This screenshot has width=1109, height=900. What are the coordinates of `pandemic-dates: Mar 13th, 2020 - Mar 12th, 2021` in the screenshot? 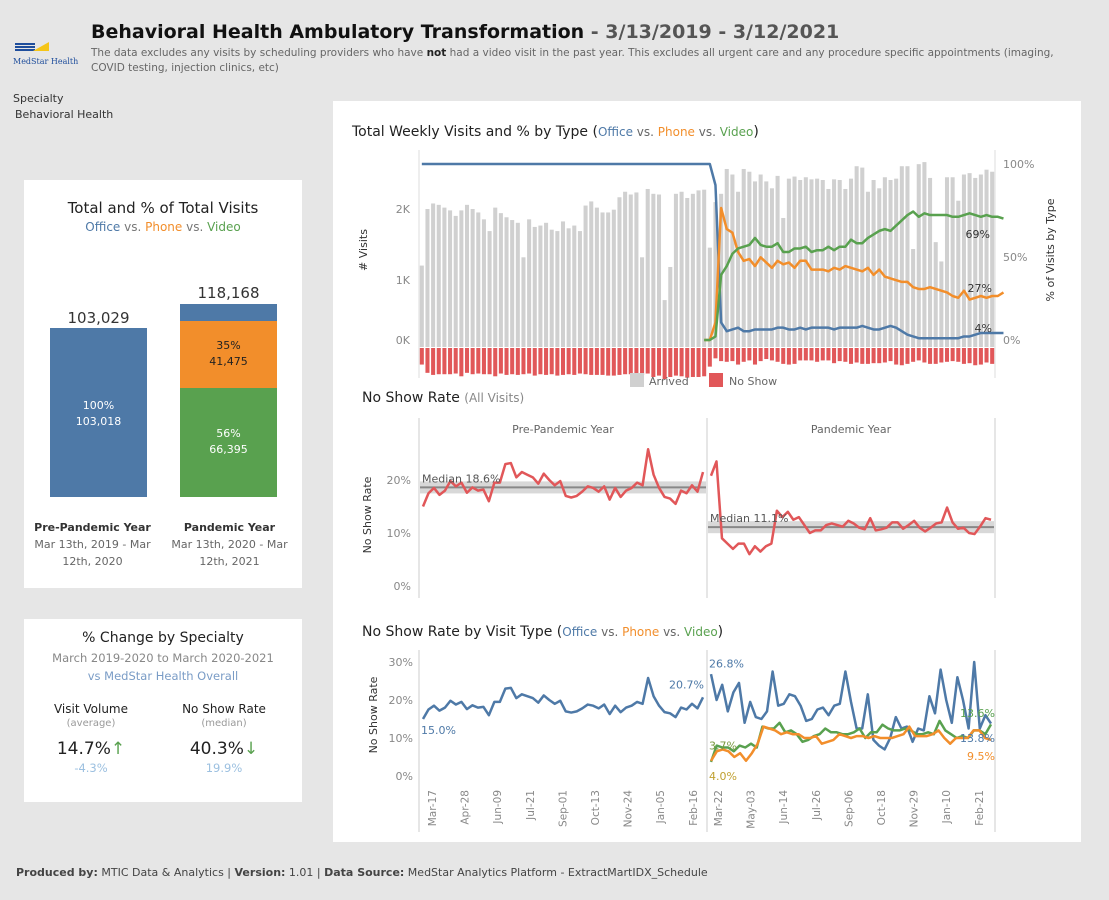 It's located at (229, 553).